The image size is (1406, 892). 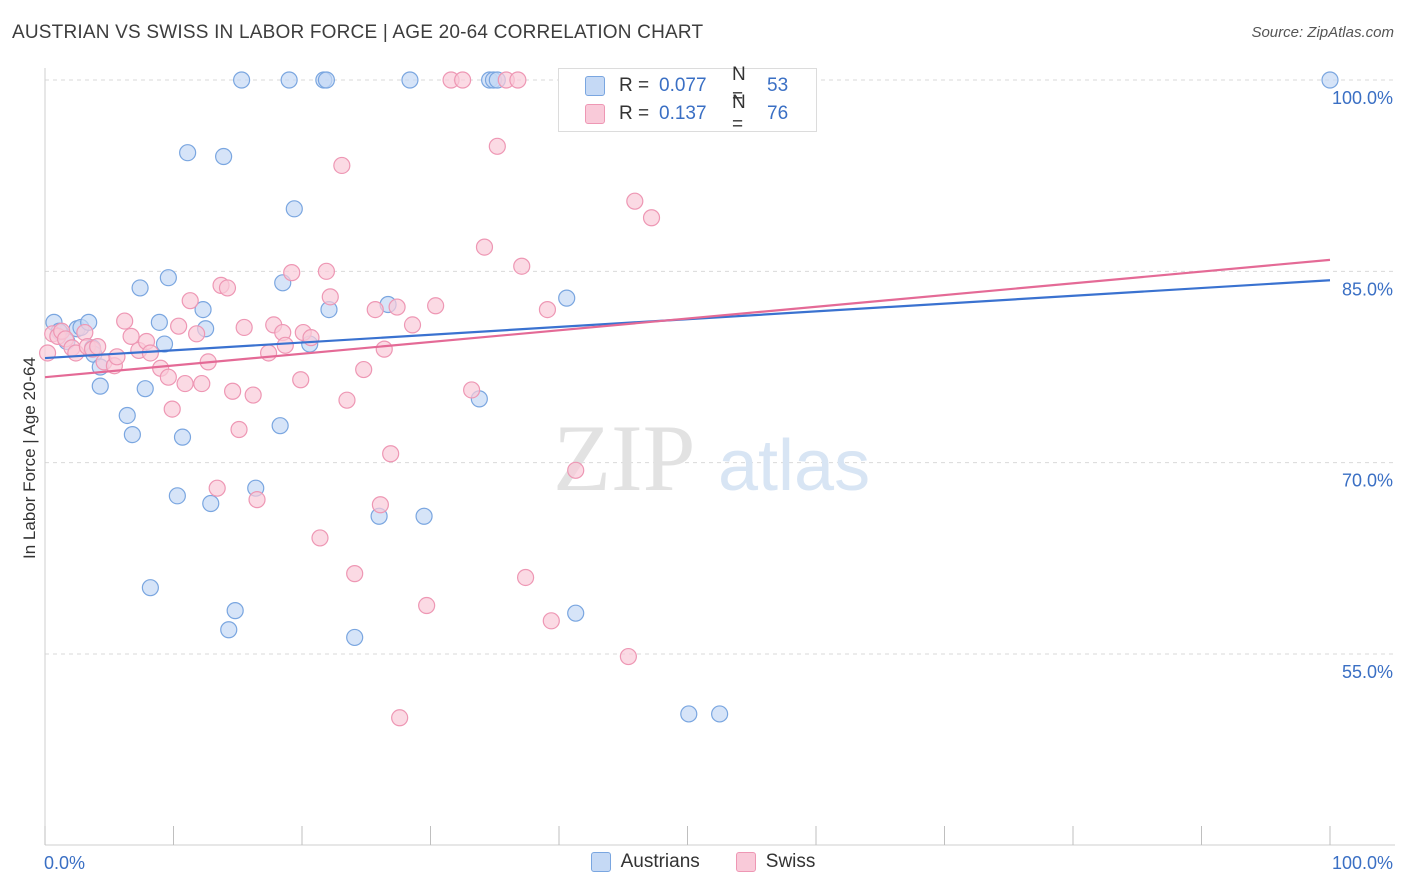 I want to click on y-tick-label: 55.0%, so click(x=1367, y=672).